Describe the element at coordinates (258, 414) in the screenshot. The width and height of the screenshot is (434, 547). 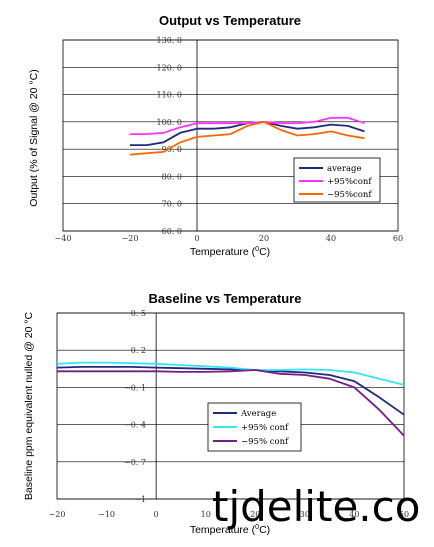
I see `legend-label: Average` at that location.